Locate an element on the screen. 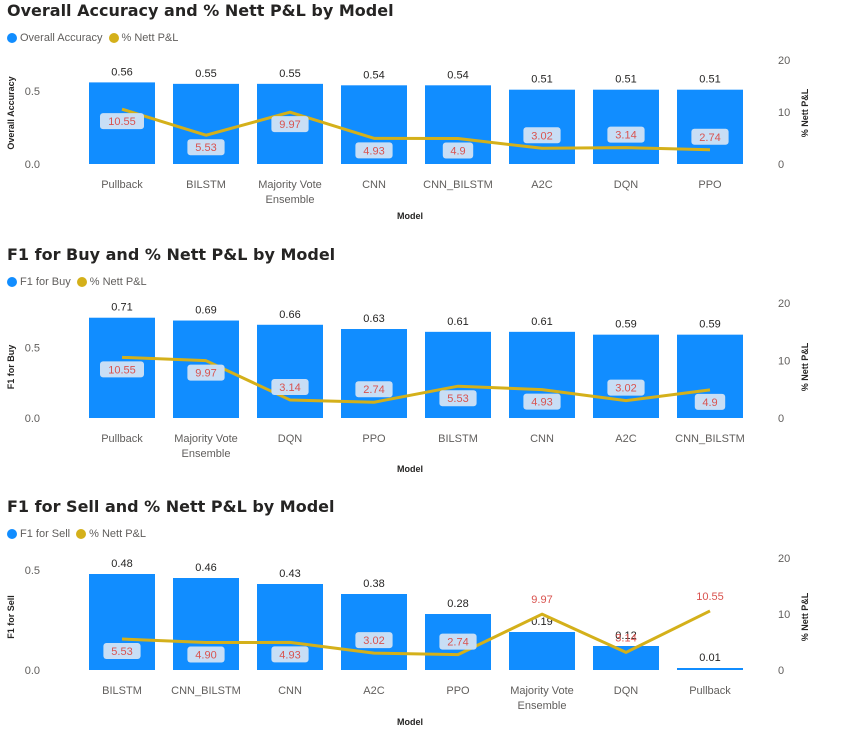  x-tick-label: A2C is located at coordinates (373, 691).